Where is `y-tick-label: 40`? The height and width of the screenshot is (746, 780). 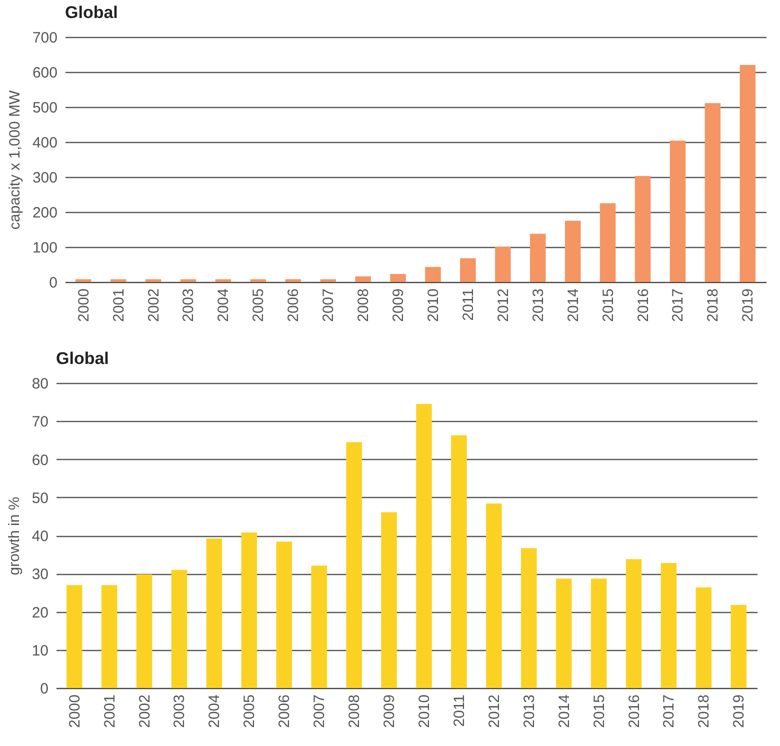
y-tick-label: 40 is located at coordinates (40, 536).